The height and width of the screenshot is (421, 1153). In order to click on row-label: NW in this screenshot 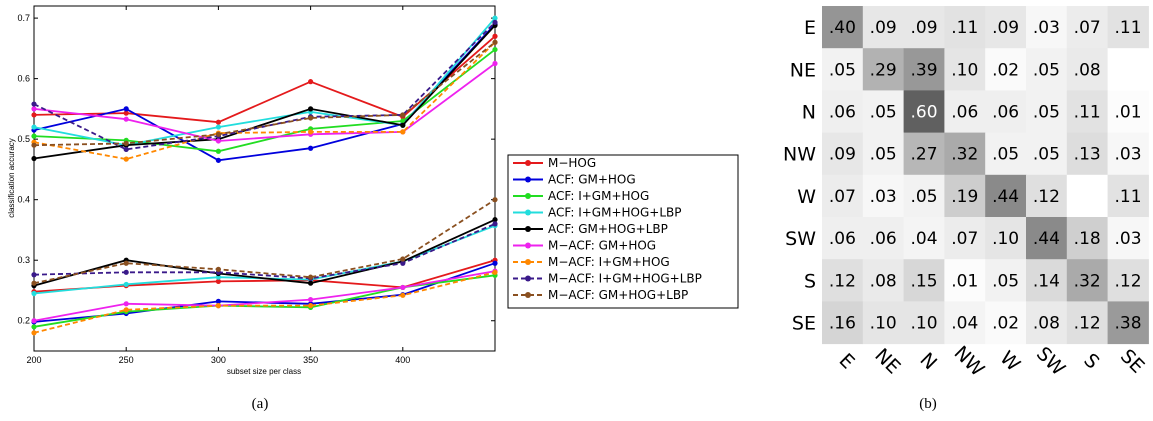, I will do `click(799, 155)`.